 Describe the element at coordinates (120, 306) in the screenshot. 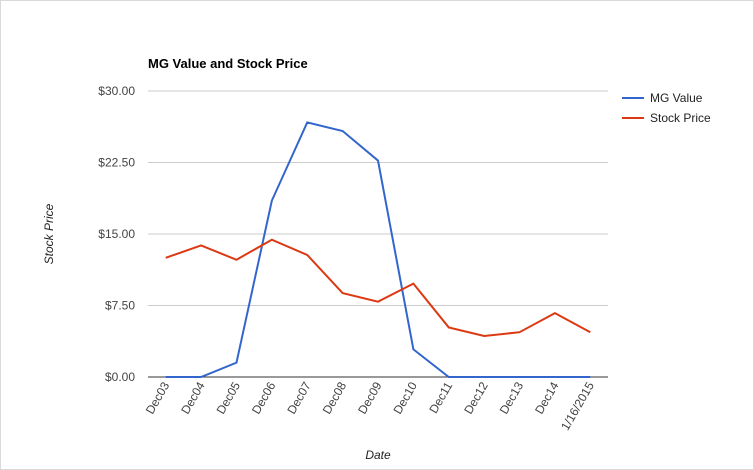

I see `y-tick-label: $7.50` at that location.